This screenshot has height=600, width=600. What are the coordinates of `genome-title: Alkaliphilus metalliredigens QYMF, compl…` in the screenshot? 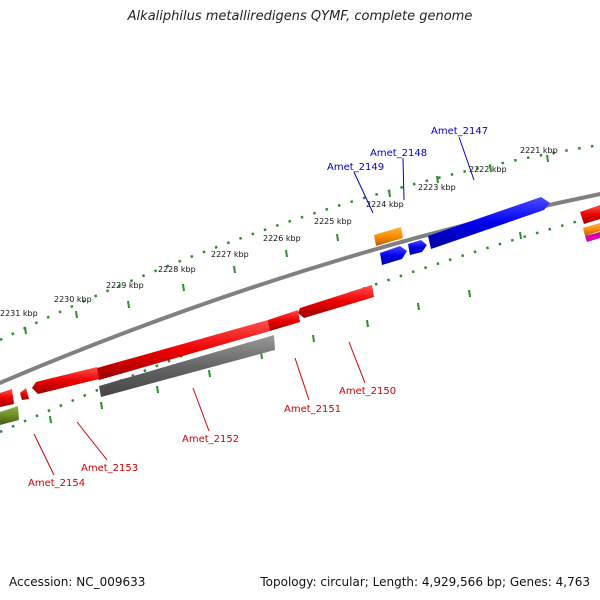 It's located at (300, 16).